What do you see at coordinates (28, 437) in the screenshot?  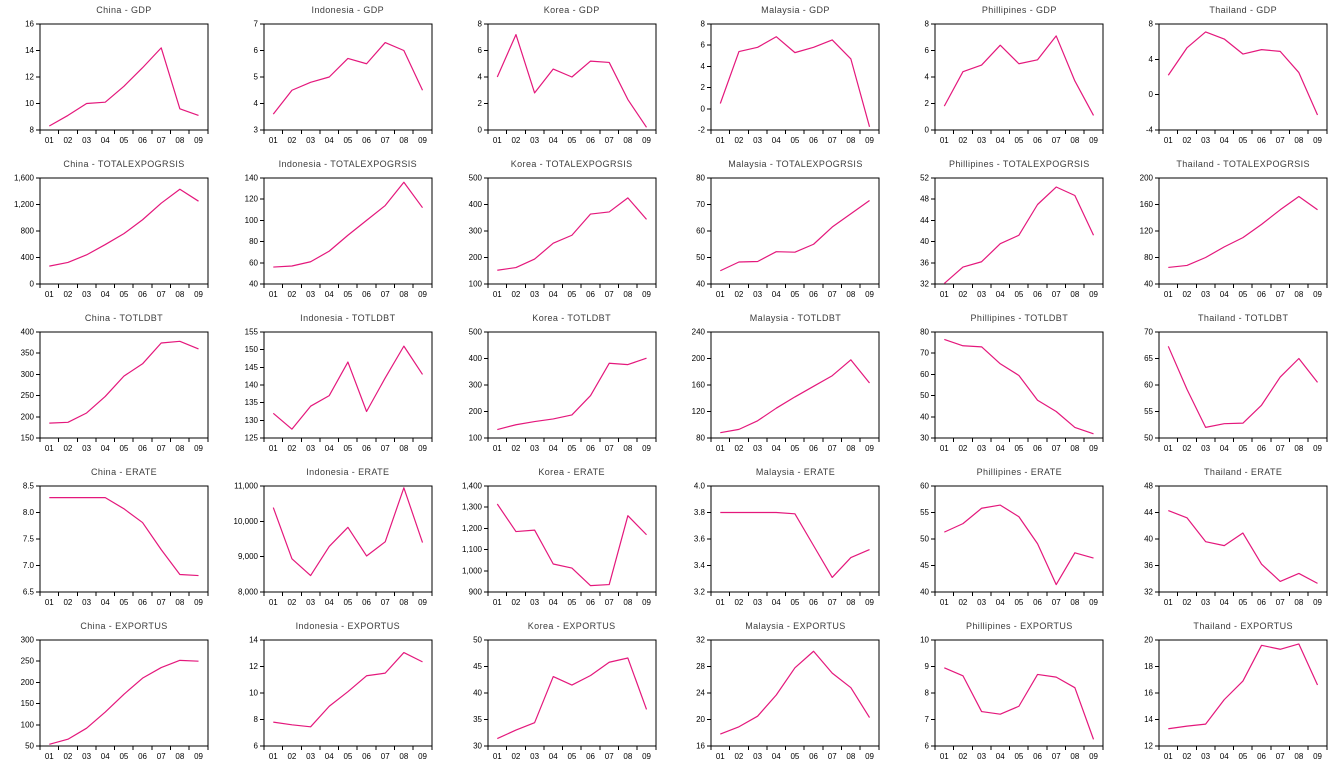 I see `y-tick-label: 150` at bounding box center [28, 437].